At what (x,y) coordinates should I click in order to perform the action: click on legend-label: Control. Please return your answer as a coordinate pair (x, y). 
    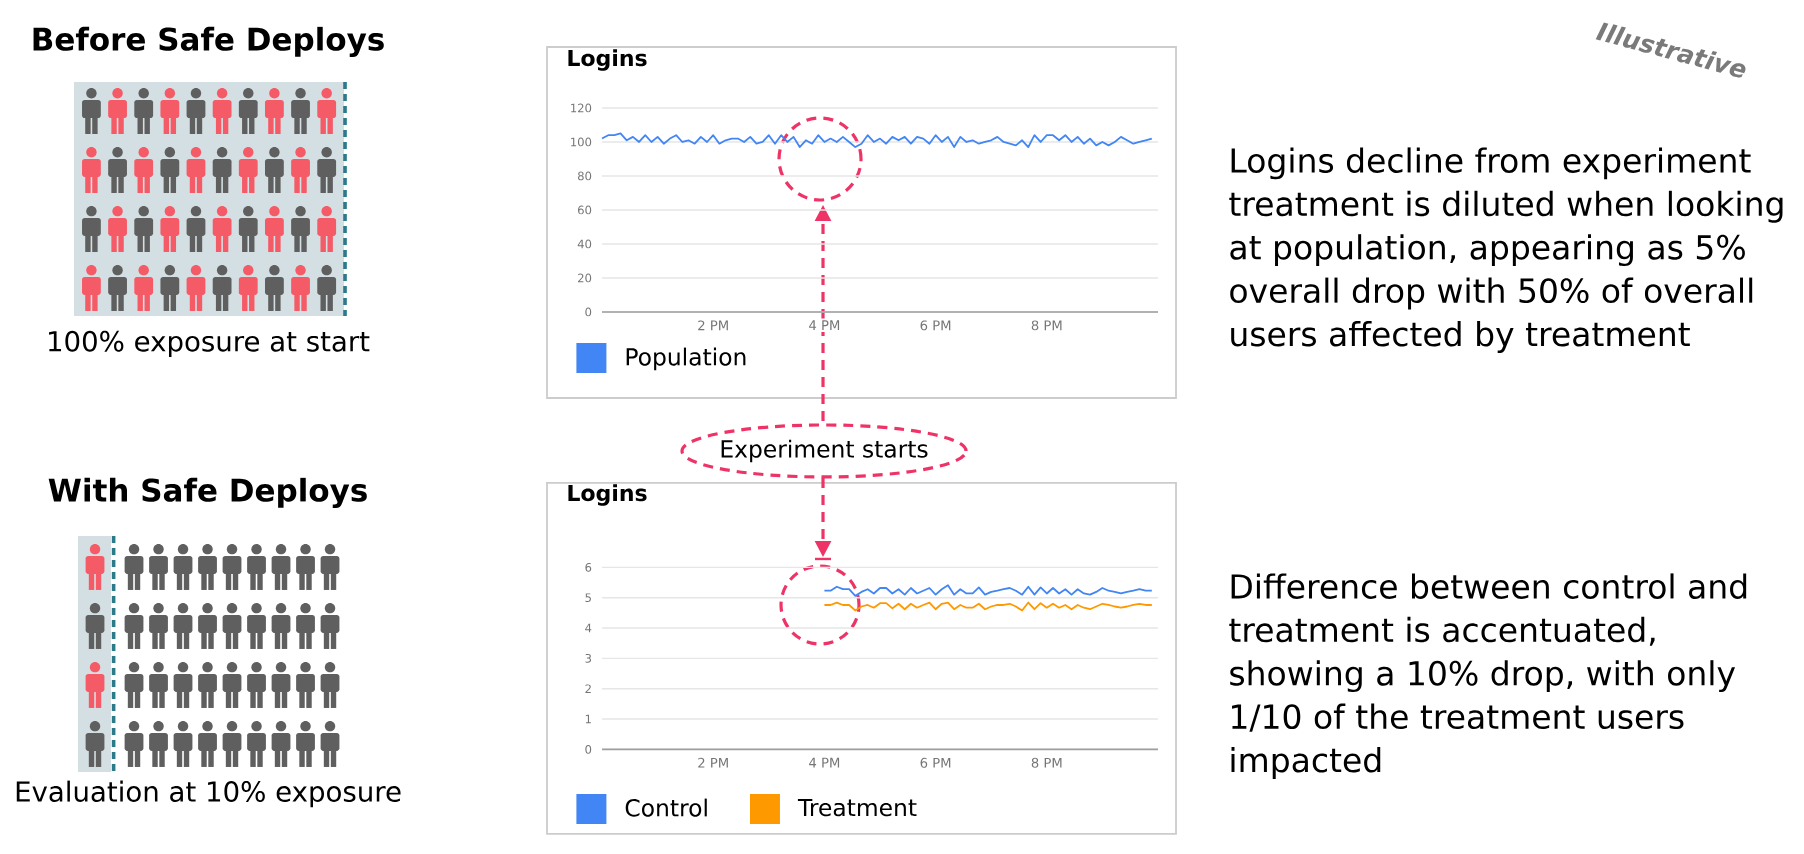
    Looking at the image, I should click on (666, 807).